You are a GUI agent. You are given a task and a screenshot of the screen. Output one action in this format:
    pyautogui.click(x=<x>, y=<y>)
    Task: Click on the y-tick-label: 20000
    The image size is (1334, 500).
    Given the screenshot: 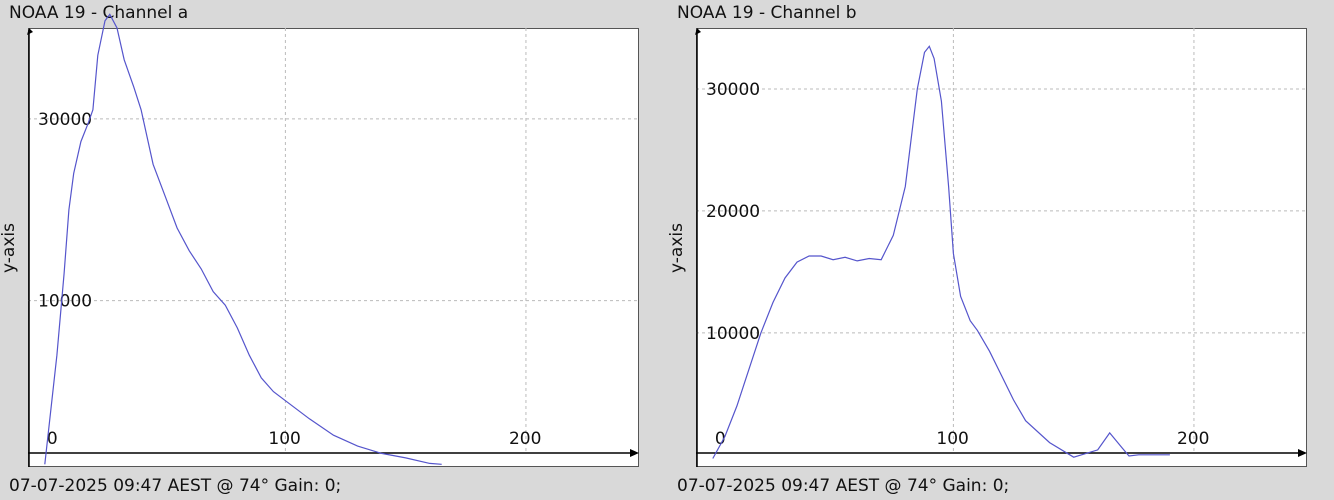 What is the action you would take?
    pyautogui.click(x=733, y=212)
    